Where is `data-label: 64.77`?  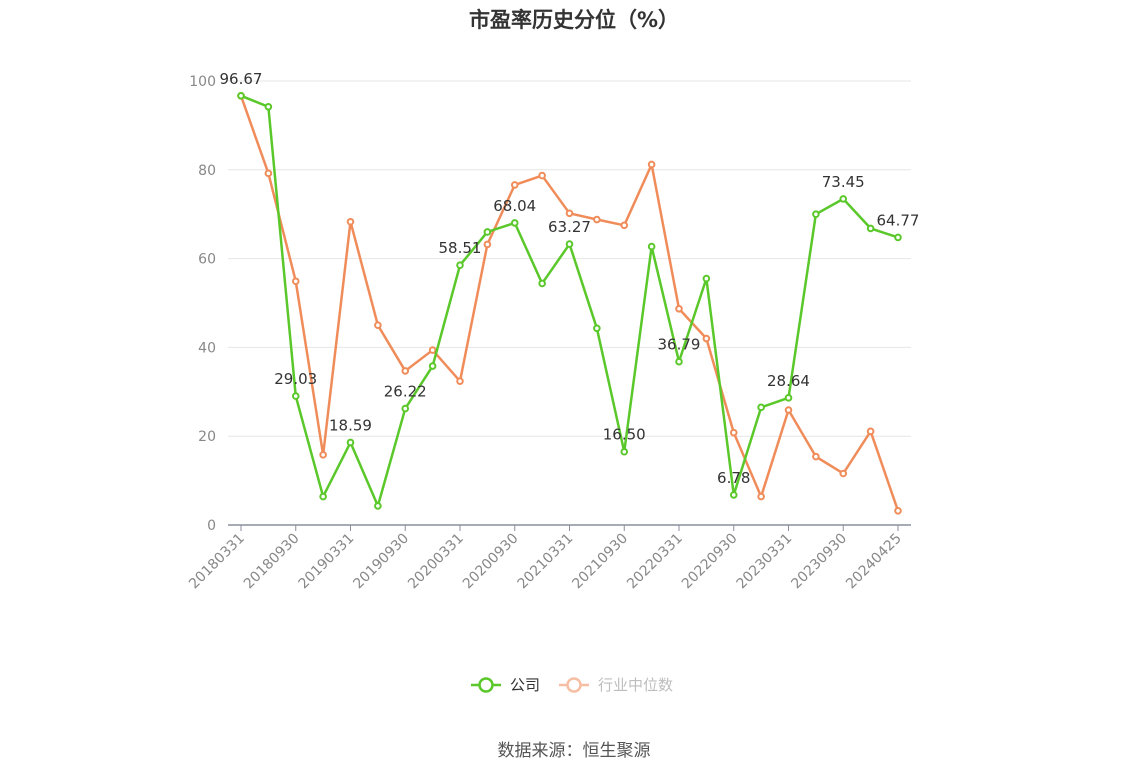 data-label: 64.77 is located at coordinates (898, 220).